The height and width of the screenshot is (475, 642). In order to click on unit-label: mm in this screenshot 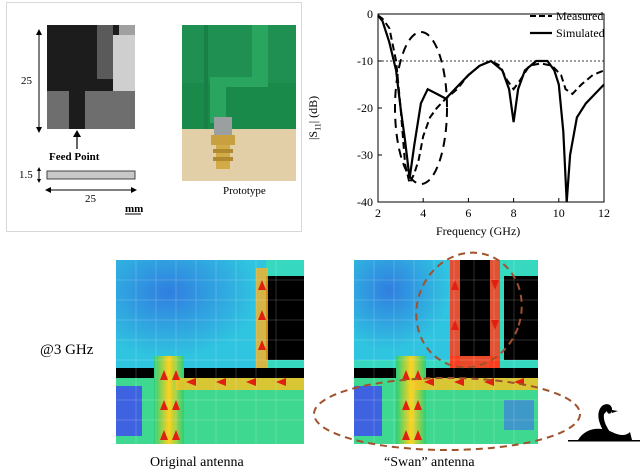, I will do `click(134, 209)`.